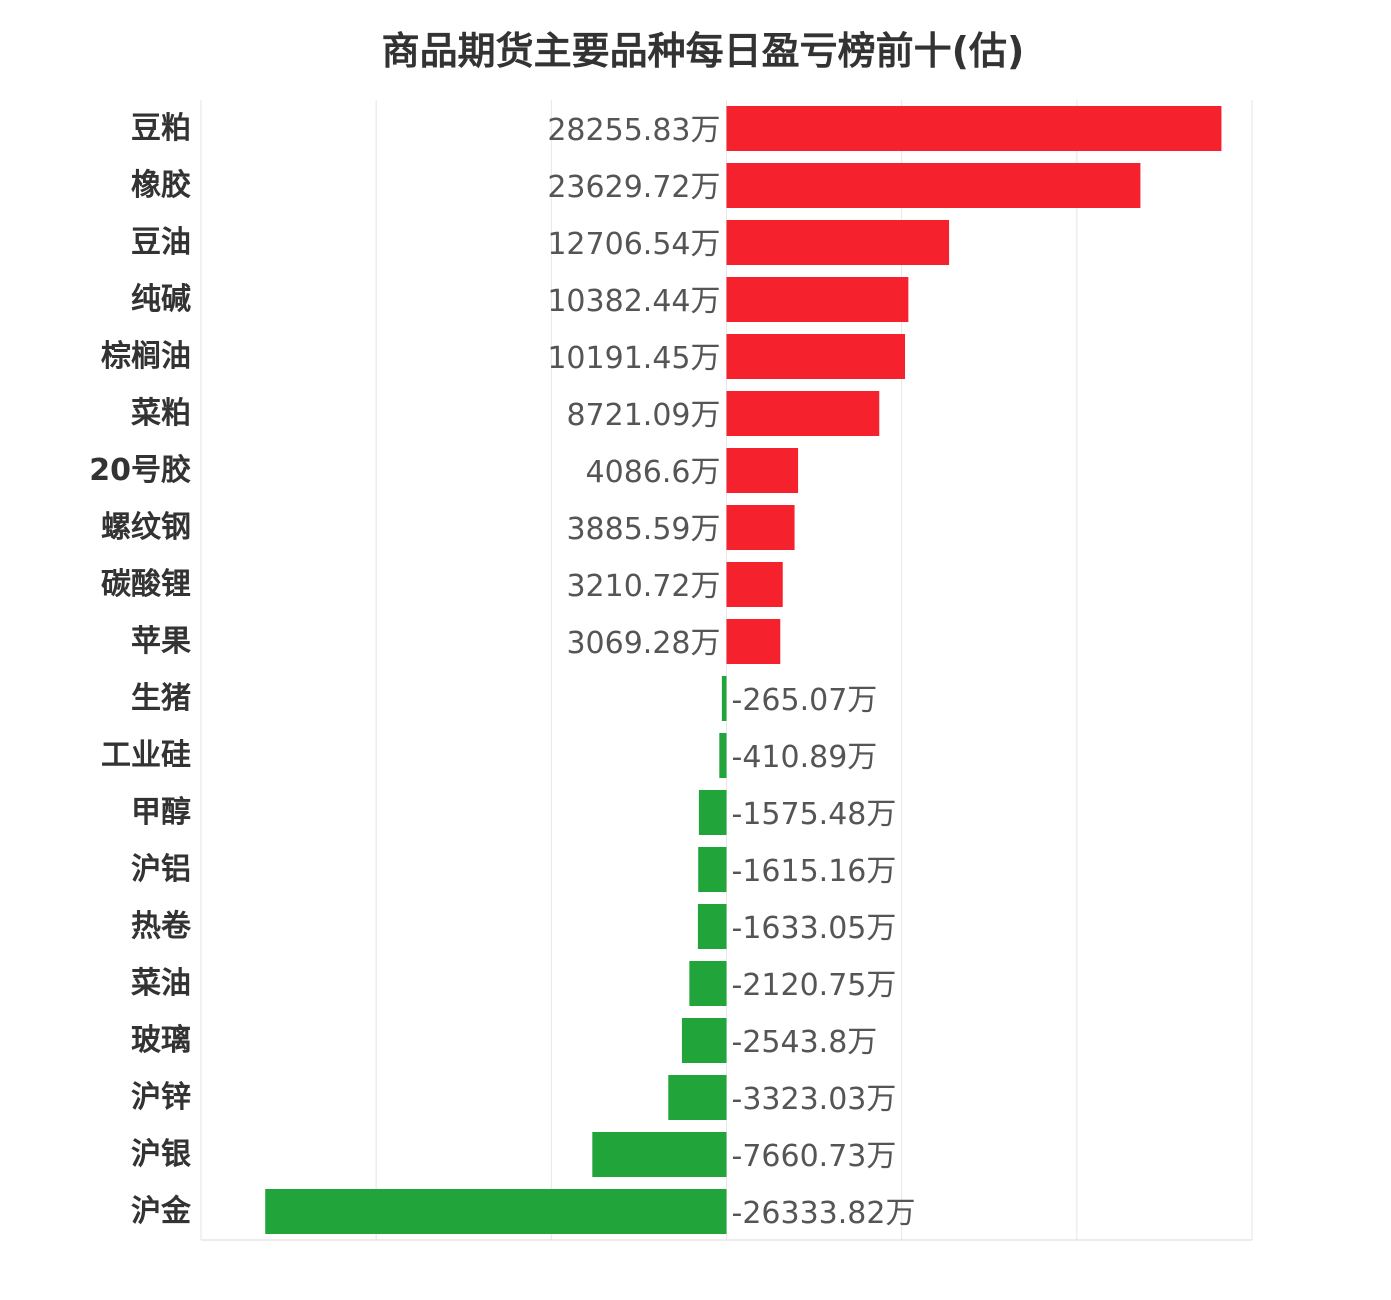  What do you see at coordinates (814, 1099) in the screenshot?
I see `value-label: -3323.03万` at bounding box center [814, 1099].